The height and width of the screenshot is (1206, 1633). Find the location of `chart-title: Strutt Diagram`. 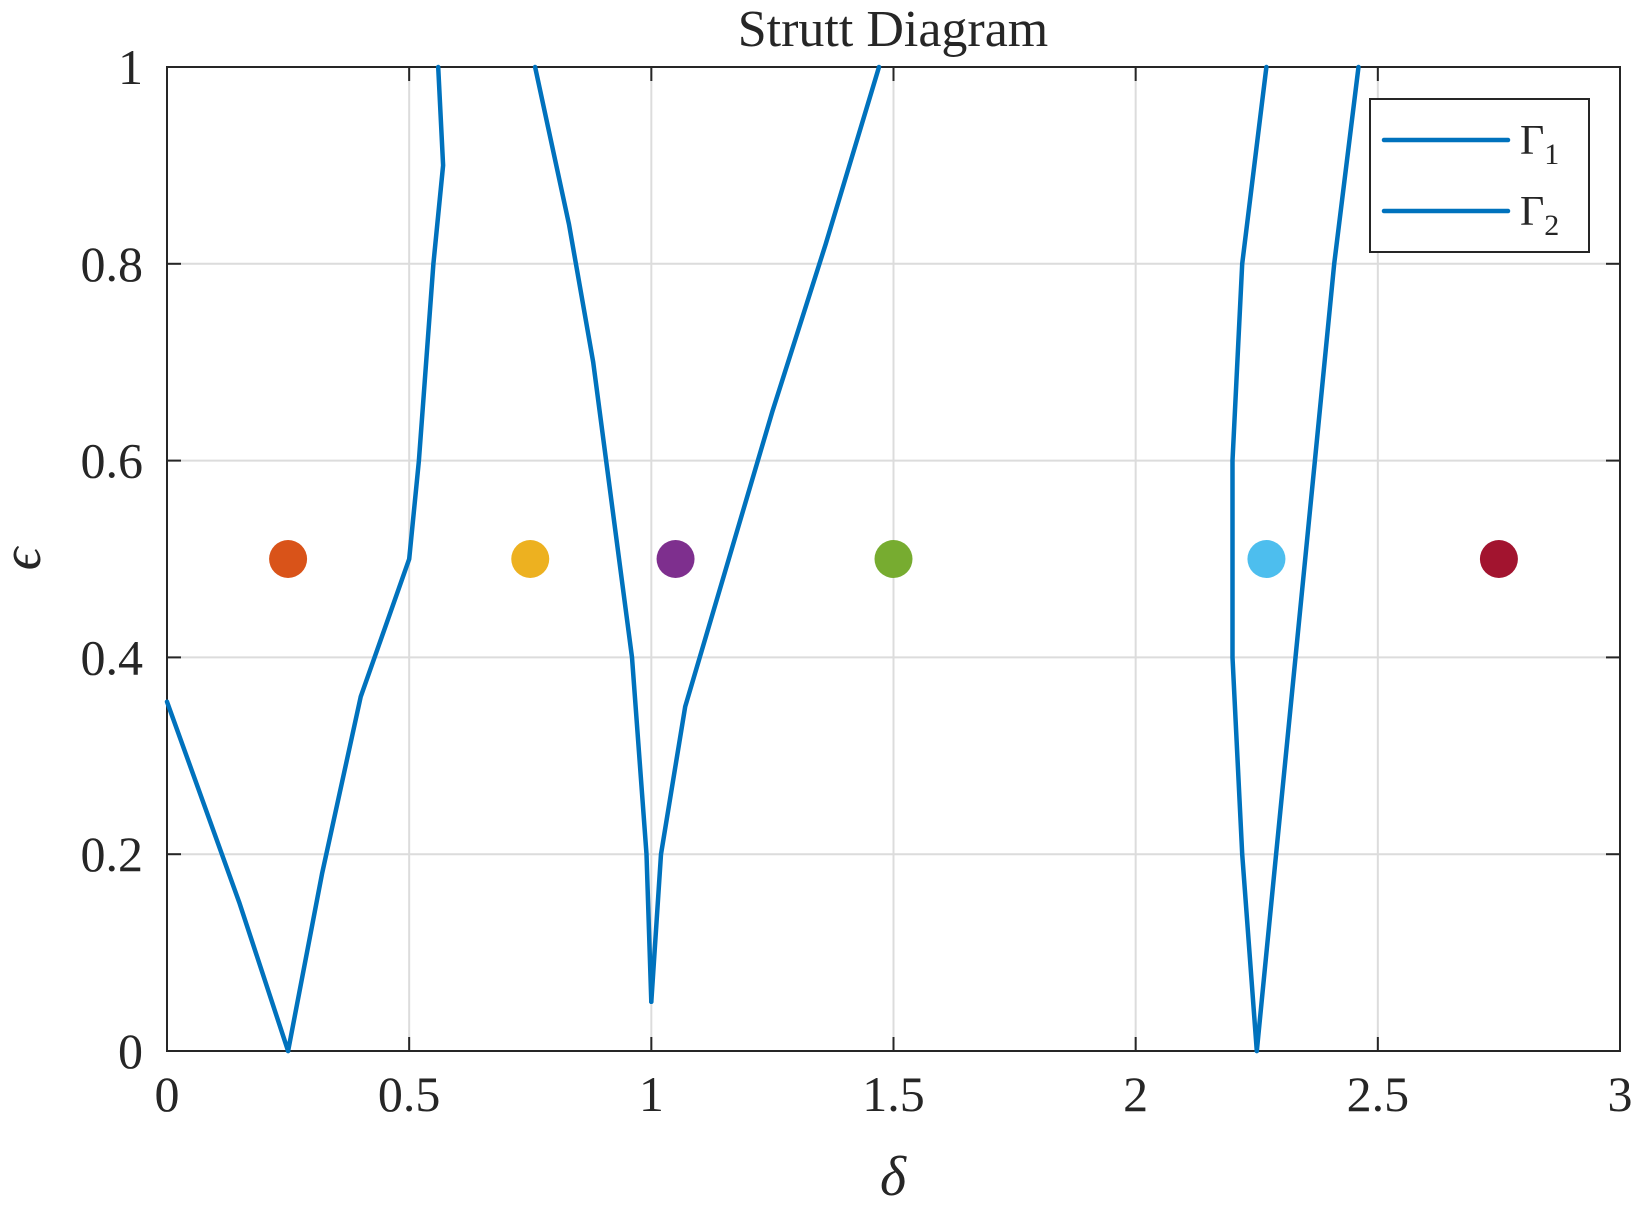

chart-title: Strutt Diagram is located at coordinates (893, 29).